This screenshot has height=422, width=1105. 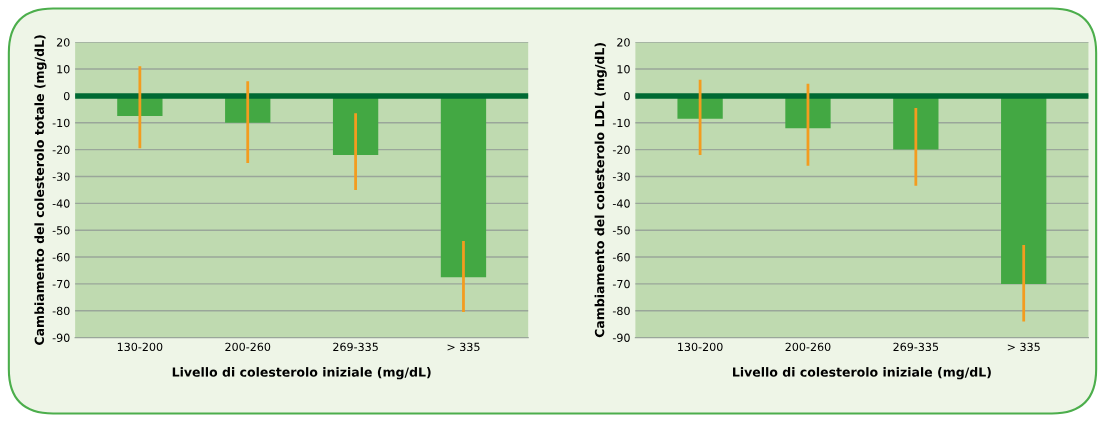 I want to click on y-axis-title: Cambiamento del colesterolo LDL (mg/dL), so click(x=600, y=190).